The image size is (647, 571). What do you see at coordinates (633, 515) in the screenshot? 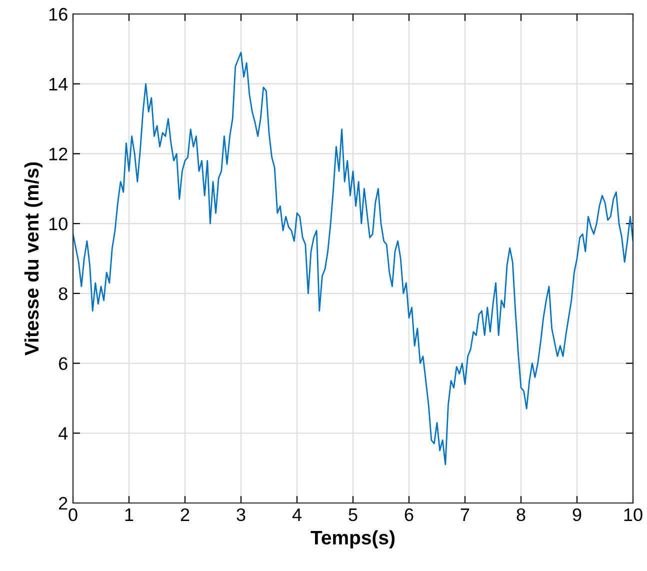
I see `x-tick-label: 10` at bounding box center [633, 515].